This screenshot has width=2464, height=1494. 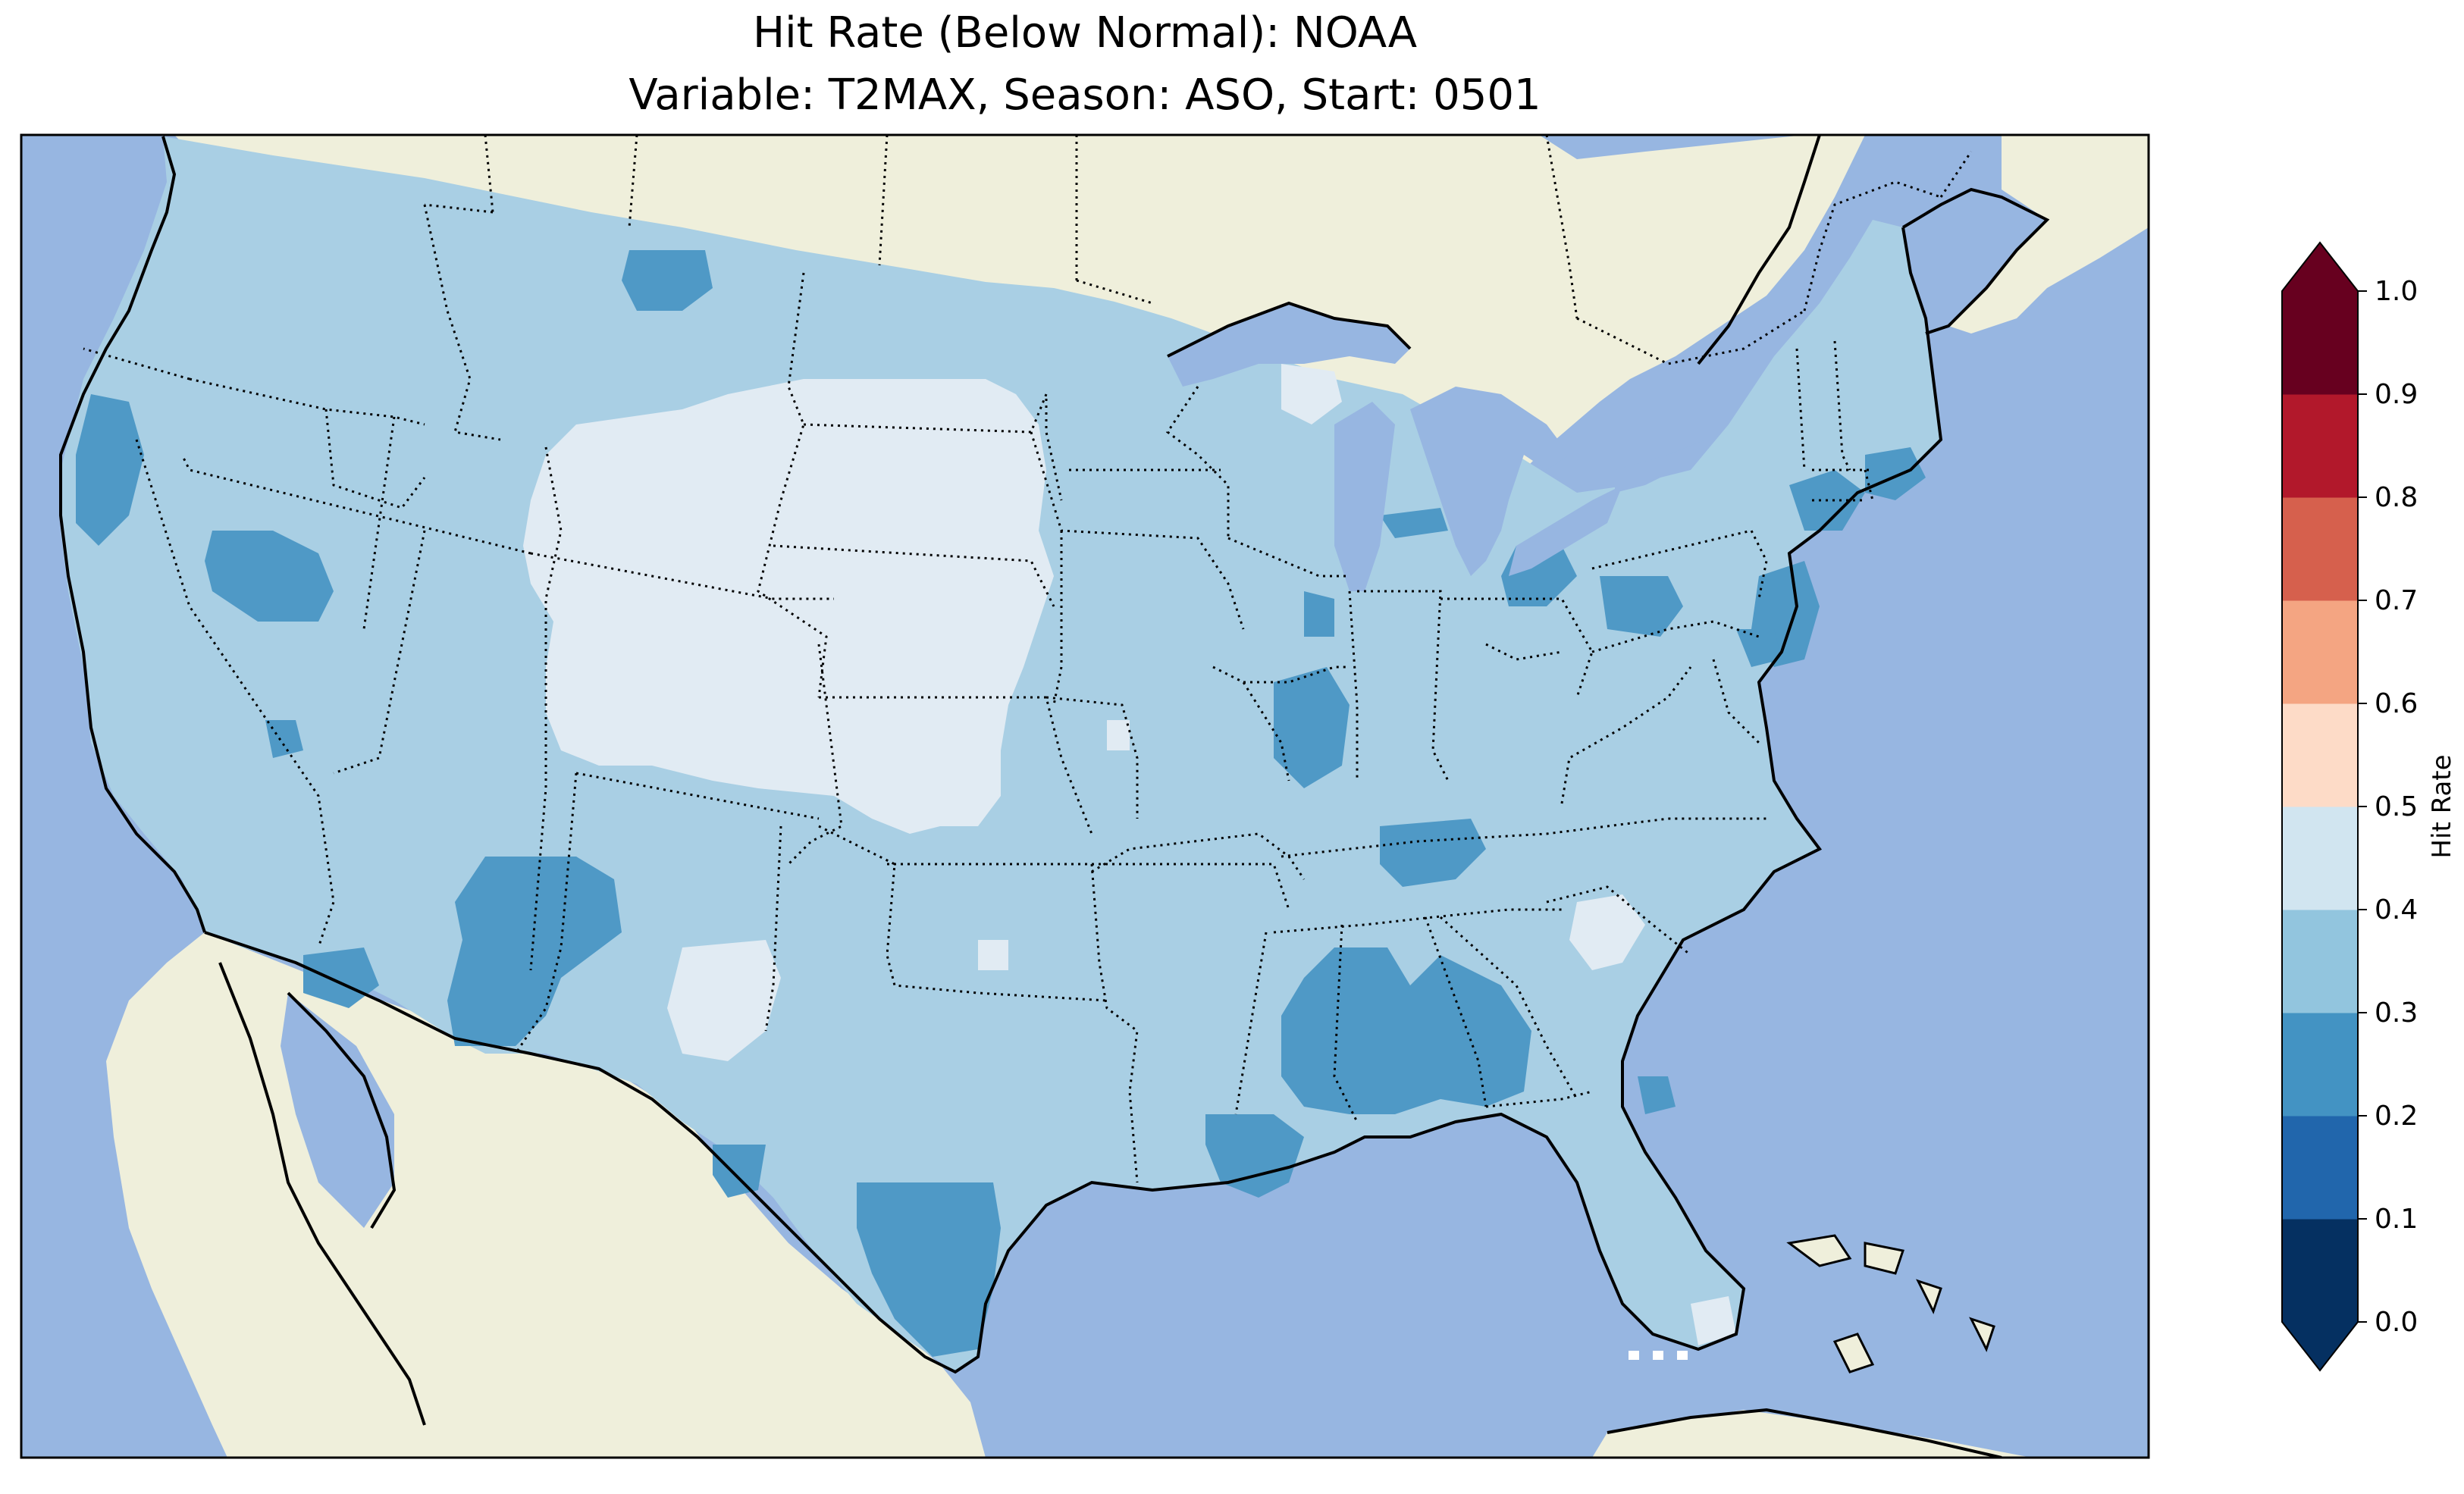 What do you see at coordinates (2320, 1346) in the screenshot?
I see `colorbar-extend-min` at bounding box center [2320, 1346].